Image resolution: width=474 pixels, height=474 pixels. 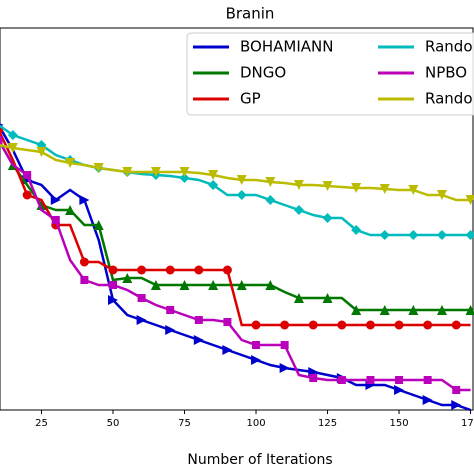 What do you see at coordinates (467, 423) in the screenshot?
I see `x-tick-label: 175` at bounding box center [467, 423].